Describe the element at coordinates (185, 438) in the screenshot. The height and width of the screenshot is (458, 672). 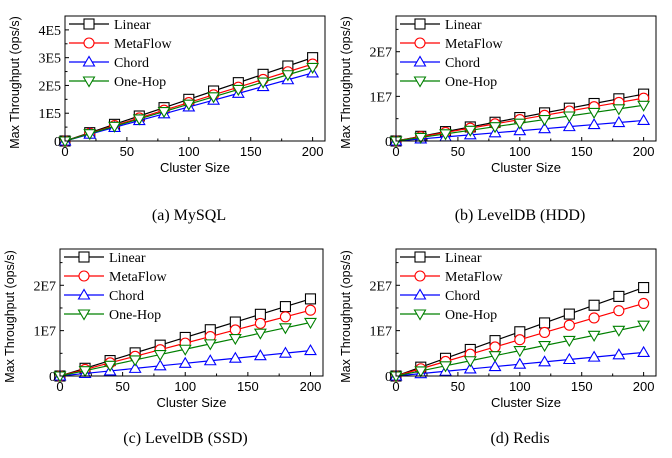
I see `panel-caption: (c) LevelDB (SSD)` at that location.